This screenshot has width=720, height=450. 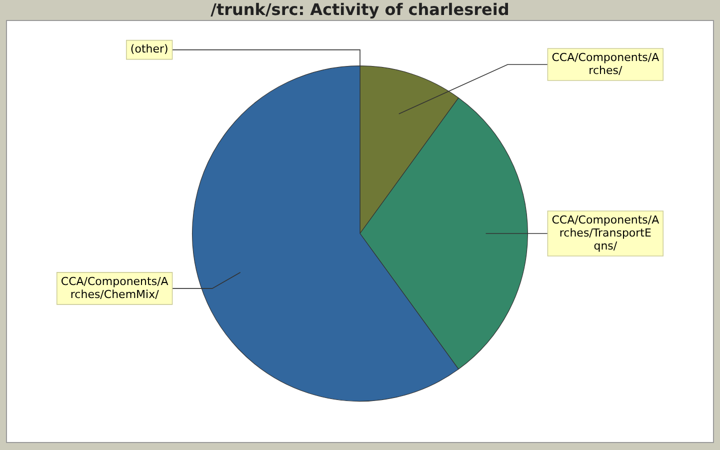 I want to click on category-label: (other), so click(x=149, y=49).